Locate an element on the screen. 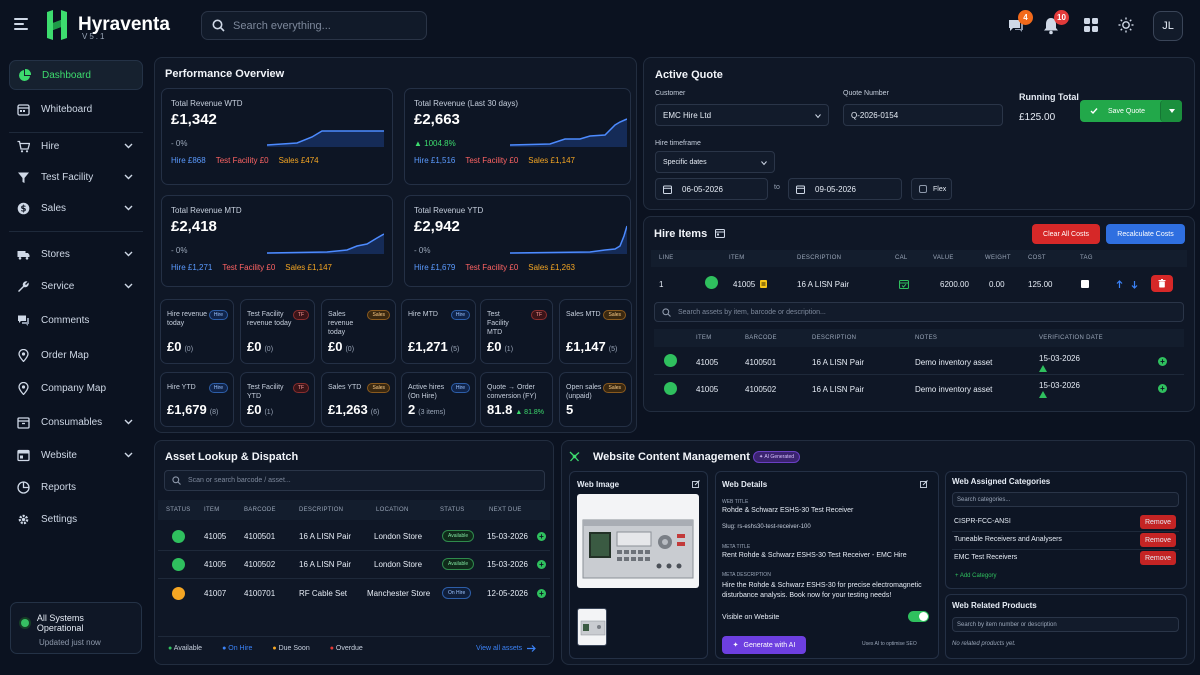 The height and width of the screenshot is (675, 1200). lookup-item: 41007 is located at coordinates (215, 593).